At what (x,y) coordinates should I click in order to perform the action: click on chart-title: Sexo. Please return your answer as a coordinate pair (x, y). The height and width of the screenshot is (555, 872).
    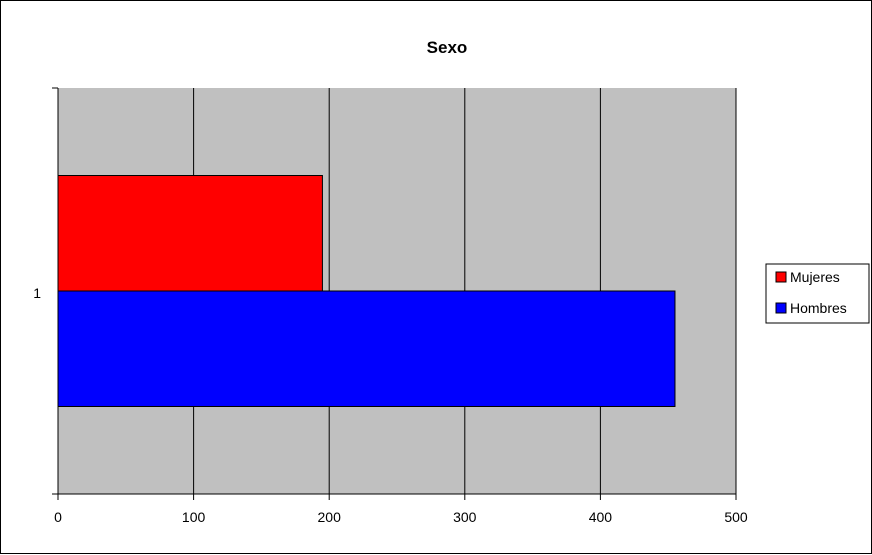
    Looking at the image, I should click on (447, 47).